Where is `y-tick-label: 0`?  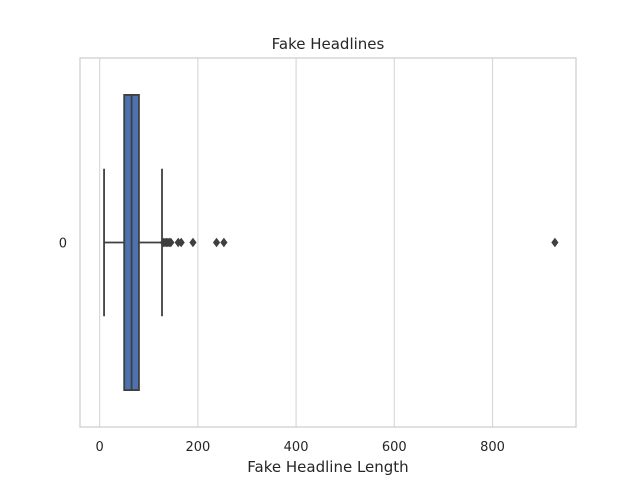
y-tick-label: 0 is located at coordinates (63, 244).